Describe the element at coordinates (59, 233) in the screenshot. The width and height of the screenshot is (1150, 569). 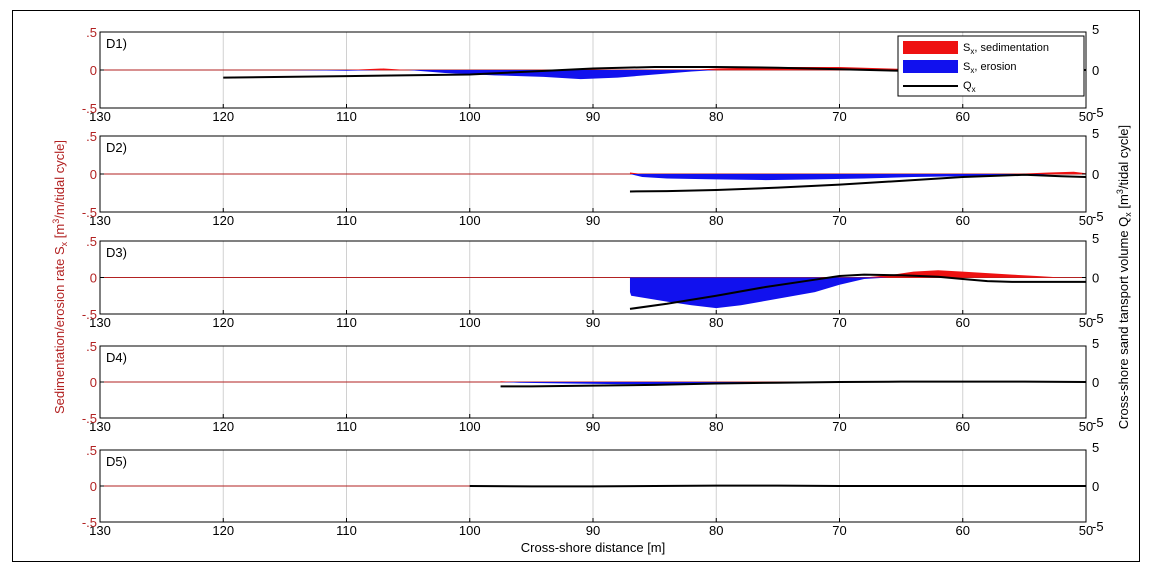
I see `left-axis-label-unit-pre: [m` at that location.